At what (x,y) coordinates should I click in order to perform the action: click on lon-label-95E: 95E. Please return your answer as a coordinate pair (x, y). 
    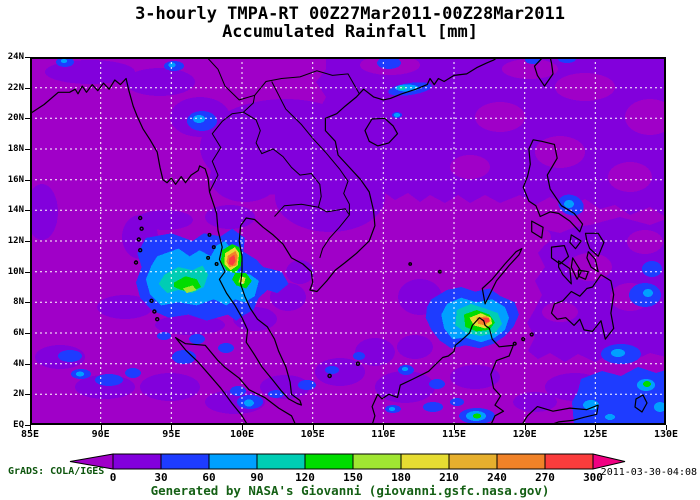
    Looking at the image, I should click on (171, 434).